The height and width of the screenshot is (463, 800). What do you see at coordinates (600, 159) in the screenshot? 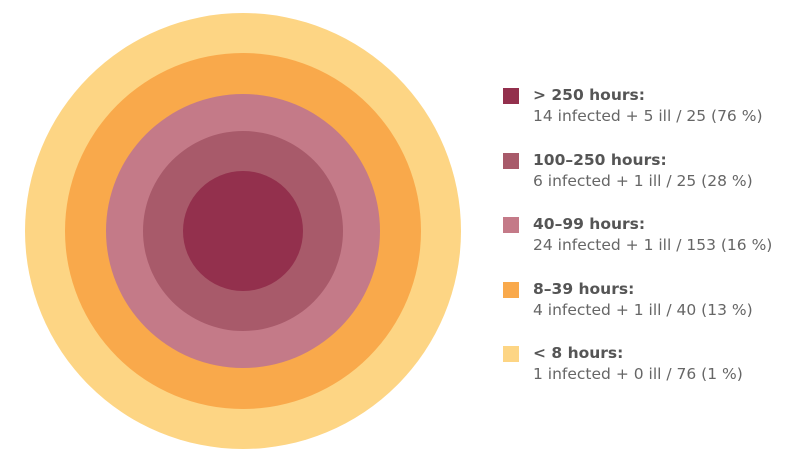
I see `legend-label: 100–250 hours:` at bounding box center [600, 159].